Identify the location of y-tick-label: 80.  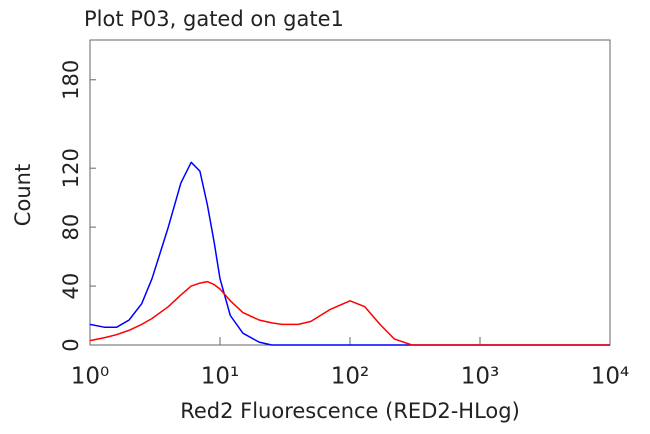
(71, 227).